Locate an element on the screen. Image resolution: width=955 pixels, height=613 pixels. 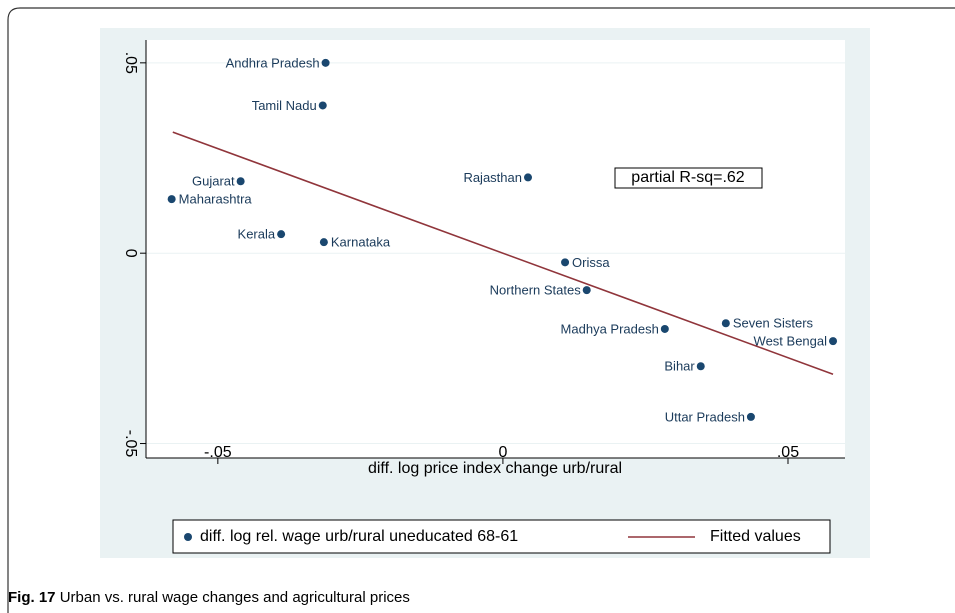
x-tick-label: .05 is located at coordinates (788, 452).